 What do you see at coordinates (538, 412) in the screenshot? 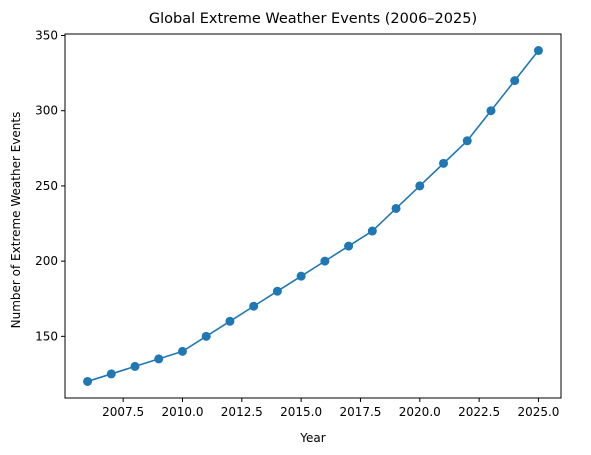
I see `x-tick-label: 2025.0` at bounding box center [538, 412].